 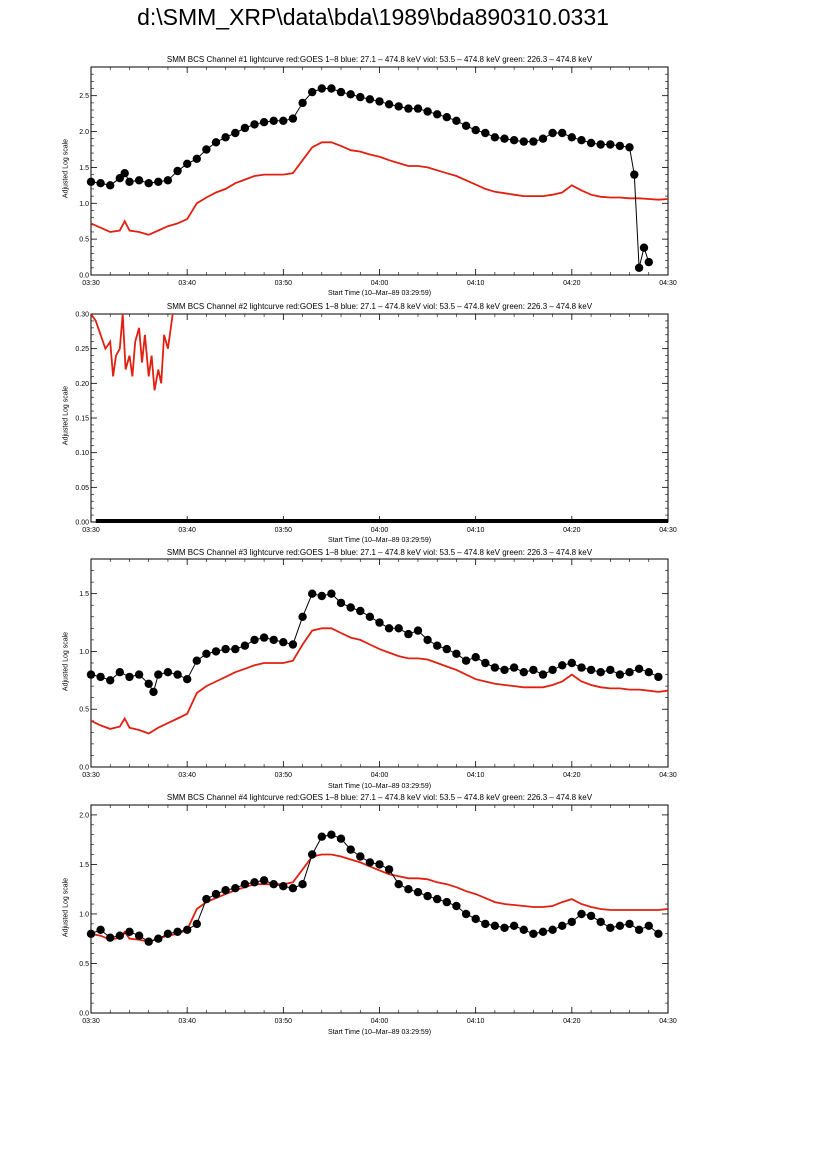 What do you see at coordinates (187, 283) in the screenshot?
I see `chart-1-xtick-label: 03:40` at bounding box center [187, 283].